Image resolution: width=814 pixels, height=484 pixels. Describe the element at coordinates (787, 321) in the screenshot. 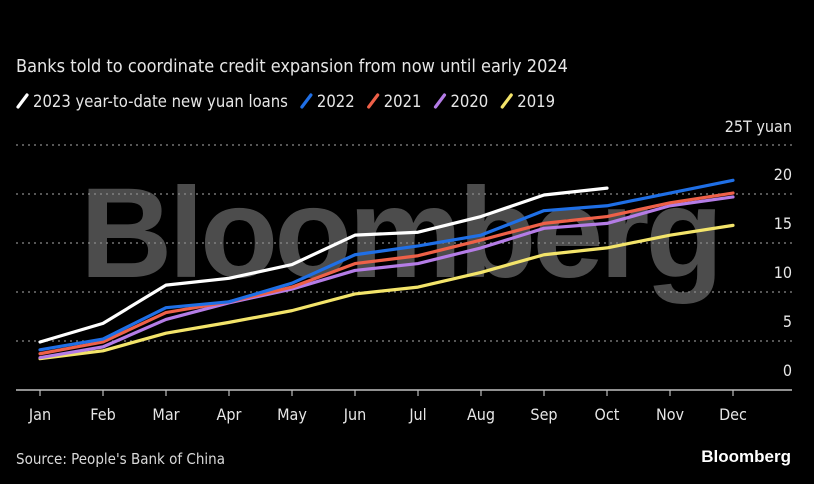

I see `y-tick-label: 5` at that location.